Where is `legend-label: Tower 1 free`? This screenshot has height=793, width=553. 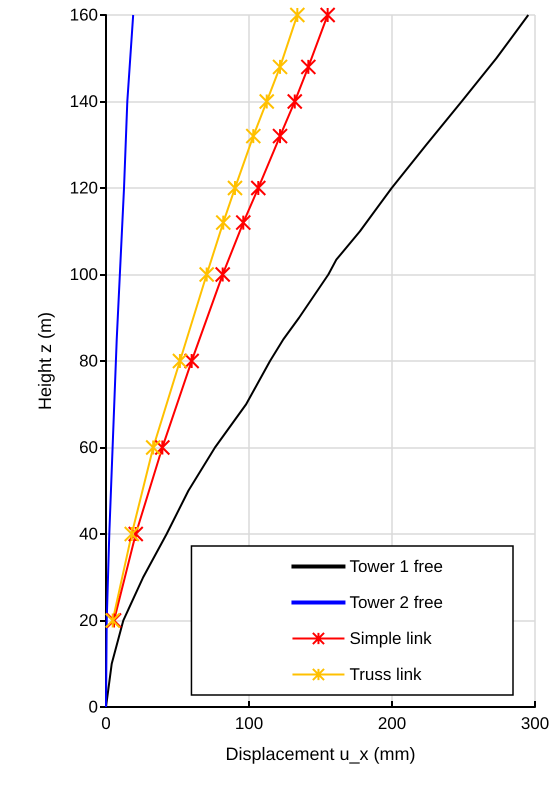 legend-label: Tower 1 free is located at coordinates (396, 566).